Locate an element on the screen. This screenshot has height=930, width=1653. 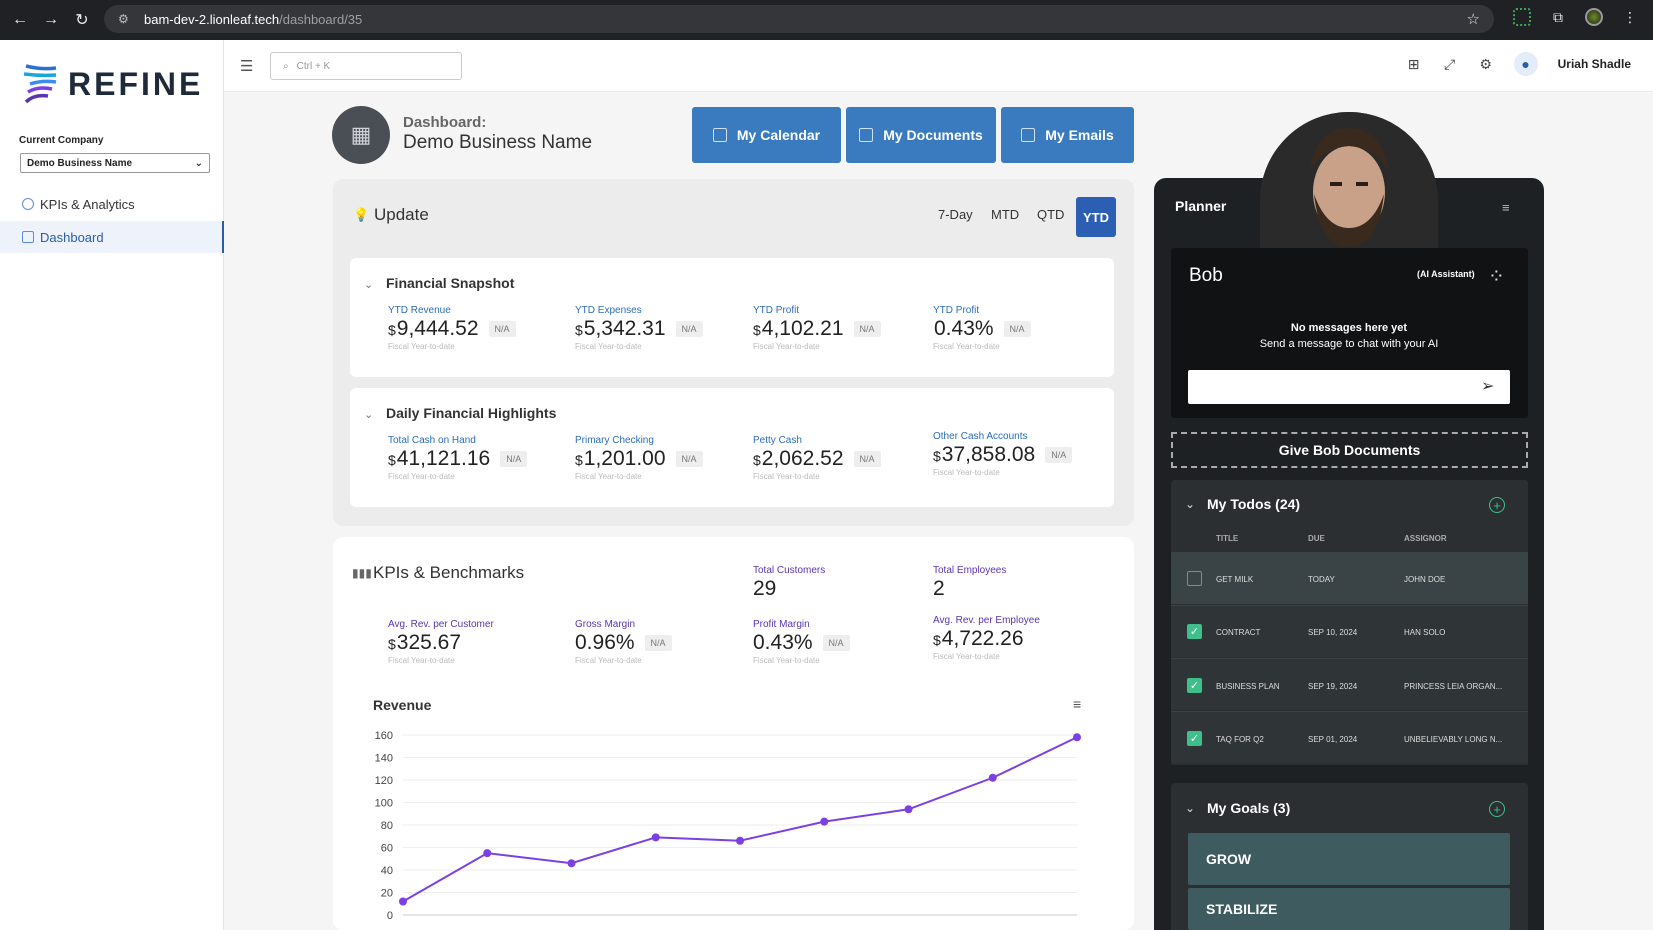
todo-due: SEP 10, 2024 is located at coordinates (1333, 632).